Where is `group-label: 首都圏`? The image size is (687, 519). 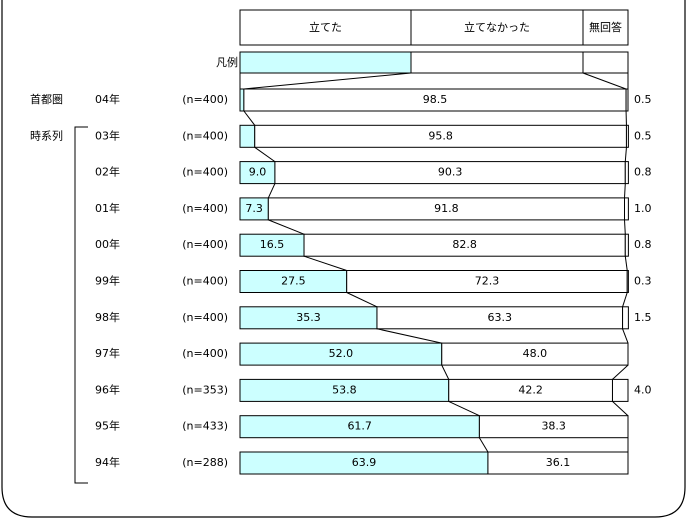 group-label: 首都圏 is located at coordinates (46, 99).